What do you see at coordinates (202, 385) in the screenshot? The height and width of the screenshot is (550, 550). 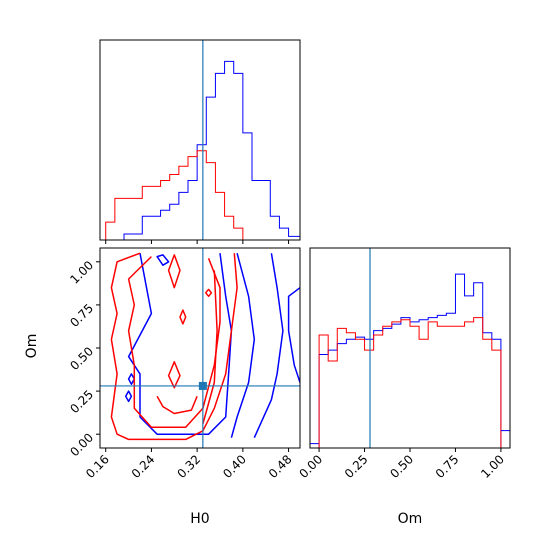 I see `truth-marker` at bounding box center [202, 385].